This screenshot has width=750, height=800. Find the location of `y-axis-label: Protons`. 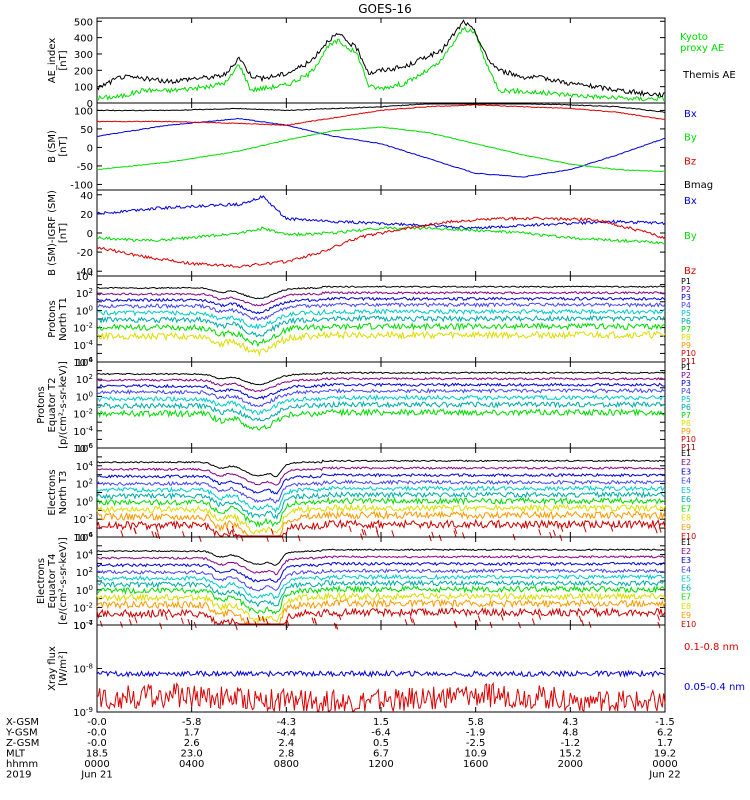

y-axis-label: Protons is located at coordinates (41, 404).